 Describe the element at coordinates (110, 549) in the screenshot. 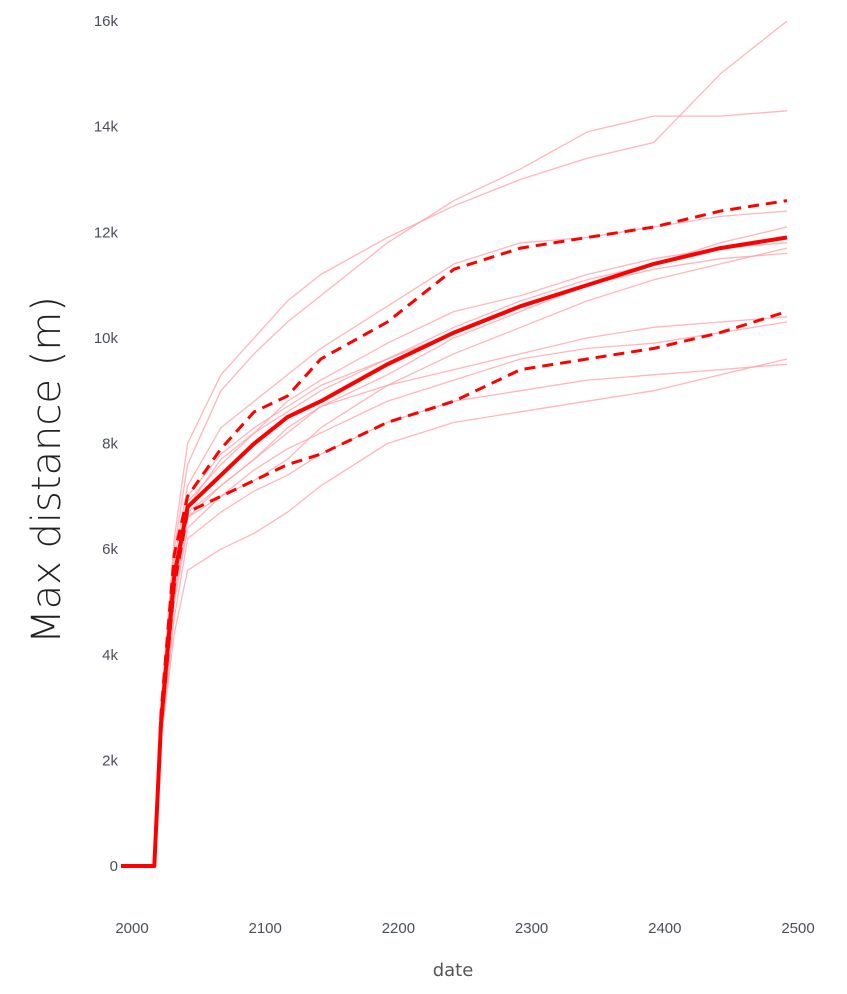

I see `y-tick-label: 6k` at that location.